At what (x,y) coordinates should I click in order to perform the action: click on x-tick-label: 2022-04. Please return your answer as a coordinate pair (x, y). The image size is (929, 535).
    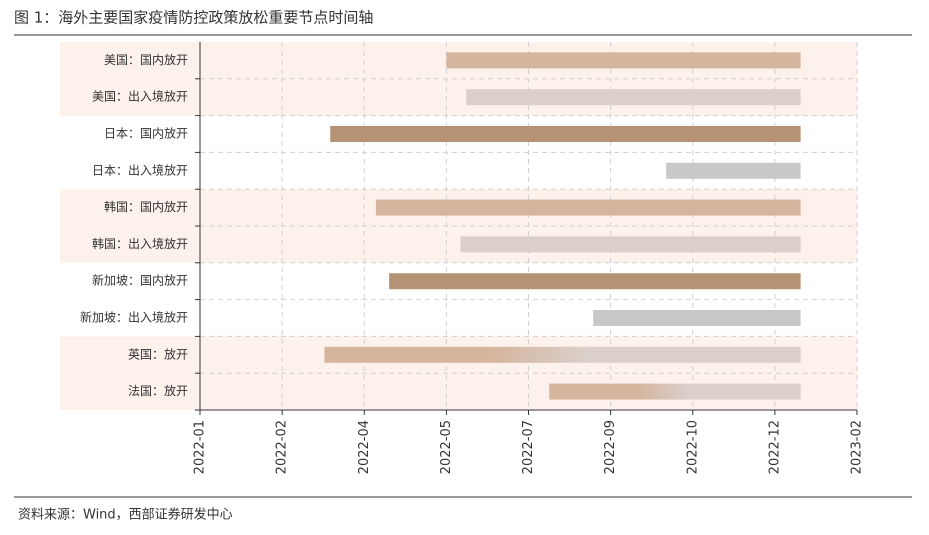
    Looking at the image, I should click on (364, 447).